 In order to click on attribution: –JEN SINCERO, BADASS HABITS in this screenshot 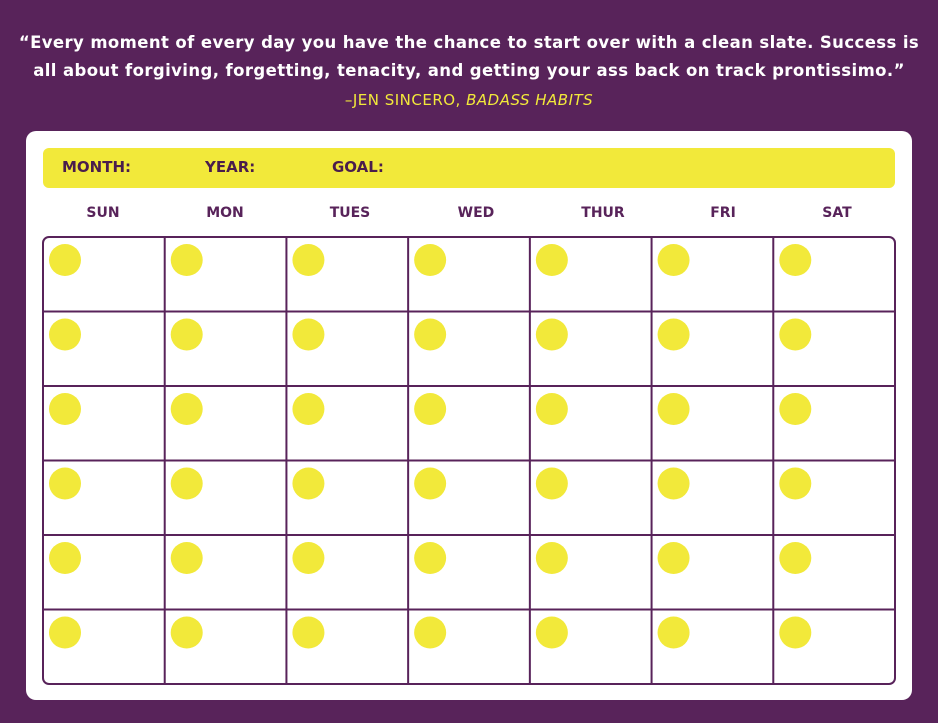, I will do `click(469, 100)`.